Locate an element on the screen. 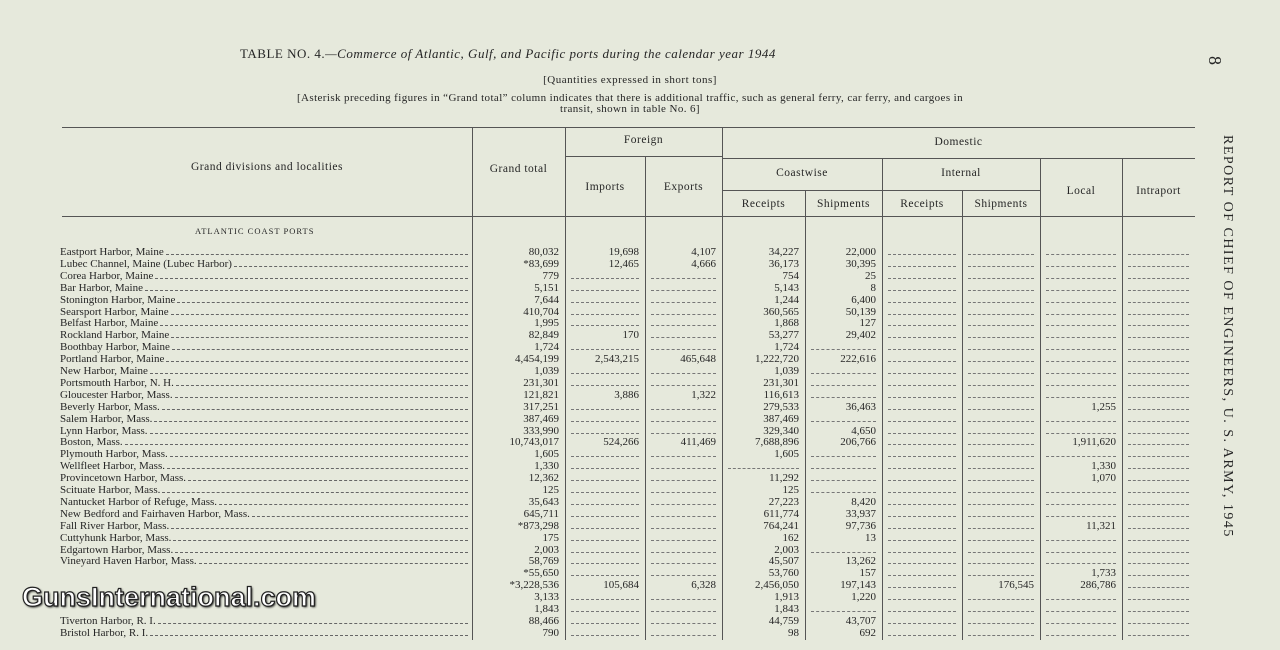  table-row: Bar Harbor, Maine 5,151 5,143 8 is located at coordinates (640, 288).